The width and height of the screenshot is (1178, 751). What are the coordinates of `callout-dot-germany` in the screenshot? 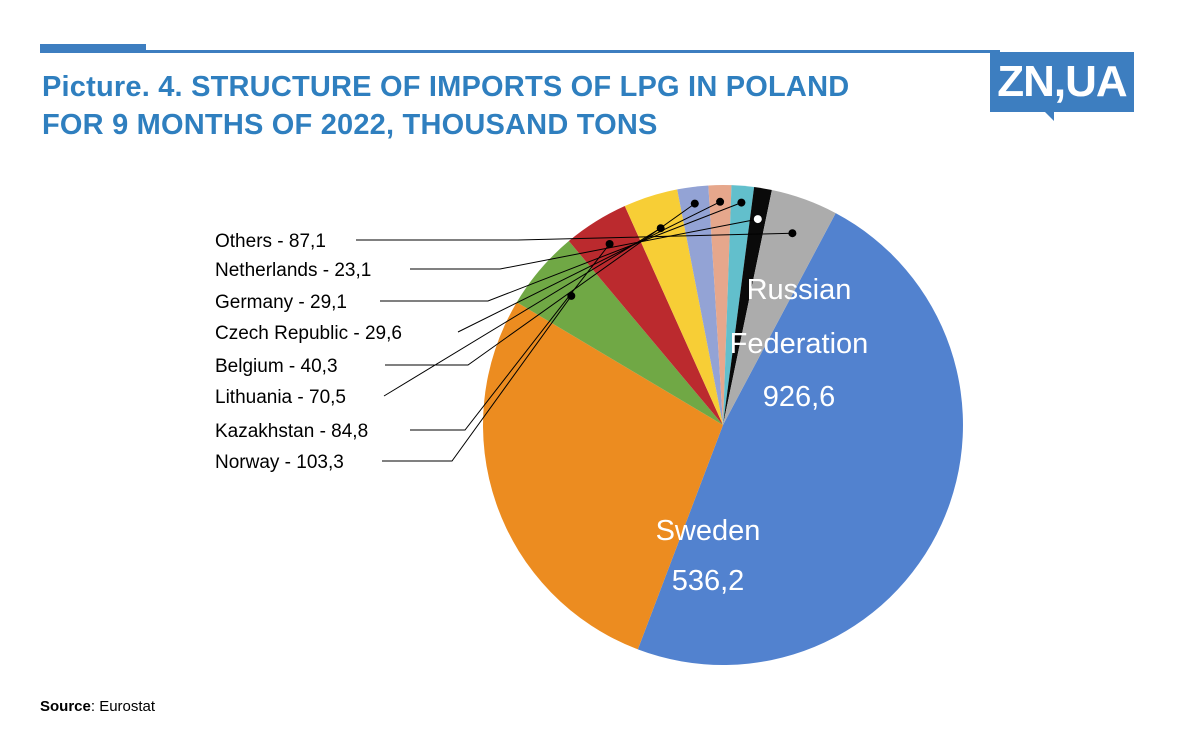 It's located at (741, 202).